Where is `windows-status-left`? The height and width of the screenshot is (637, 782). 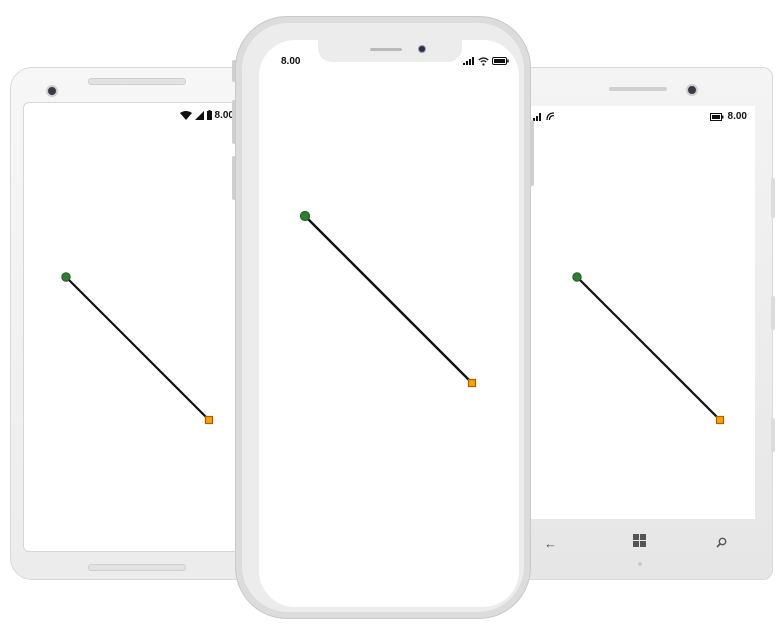 windows-status-left is located at coordinates (544, 116).